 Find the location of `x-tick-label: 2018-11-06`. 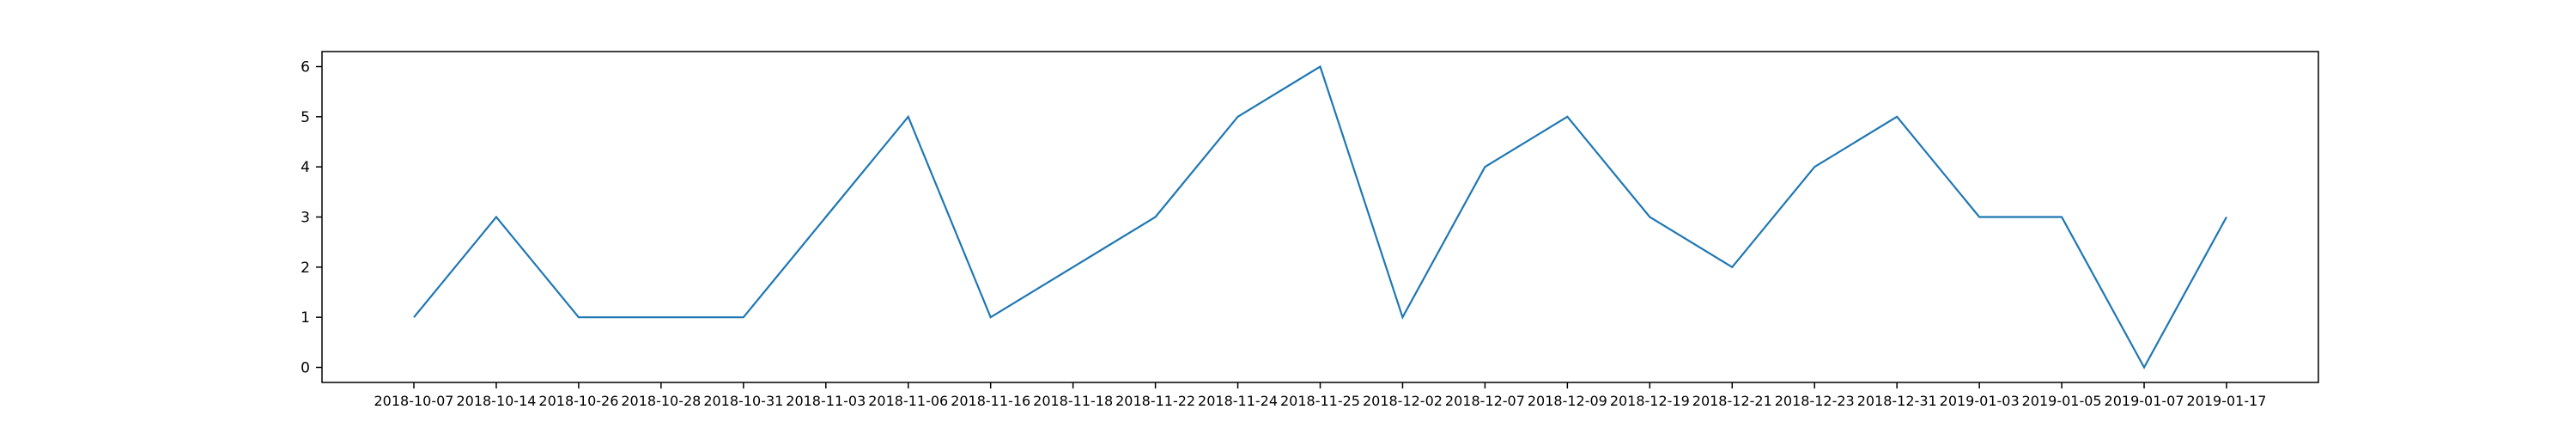

x-tick-label: 2018-11-06 is located at coordinates (908, 401).